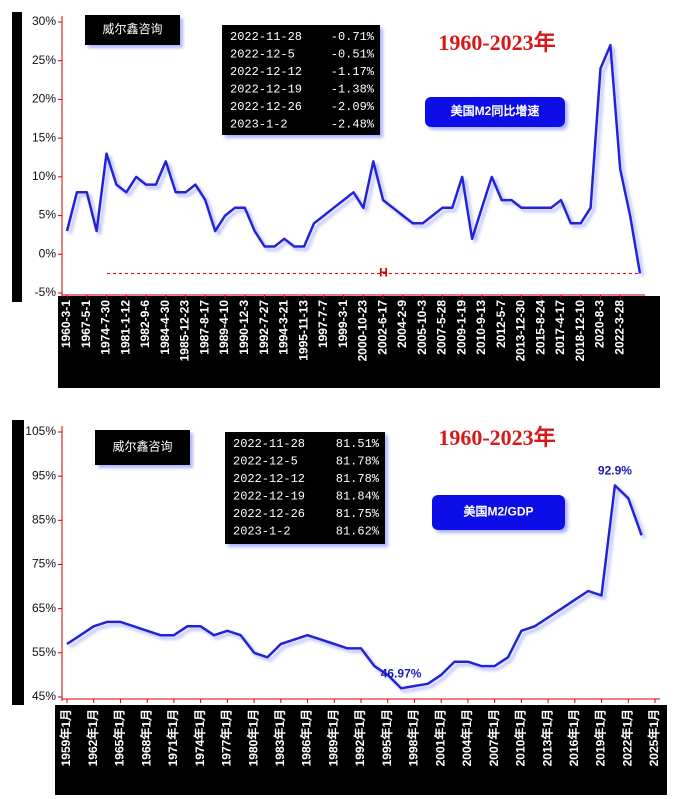  I want to click on x-tick-label: 1982-9-6, so click(145, 324).